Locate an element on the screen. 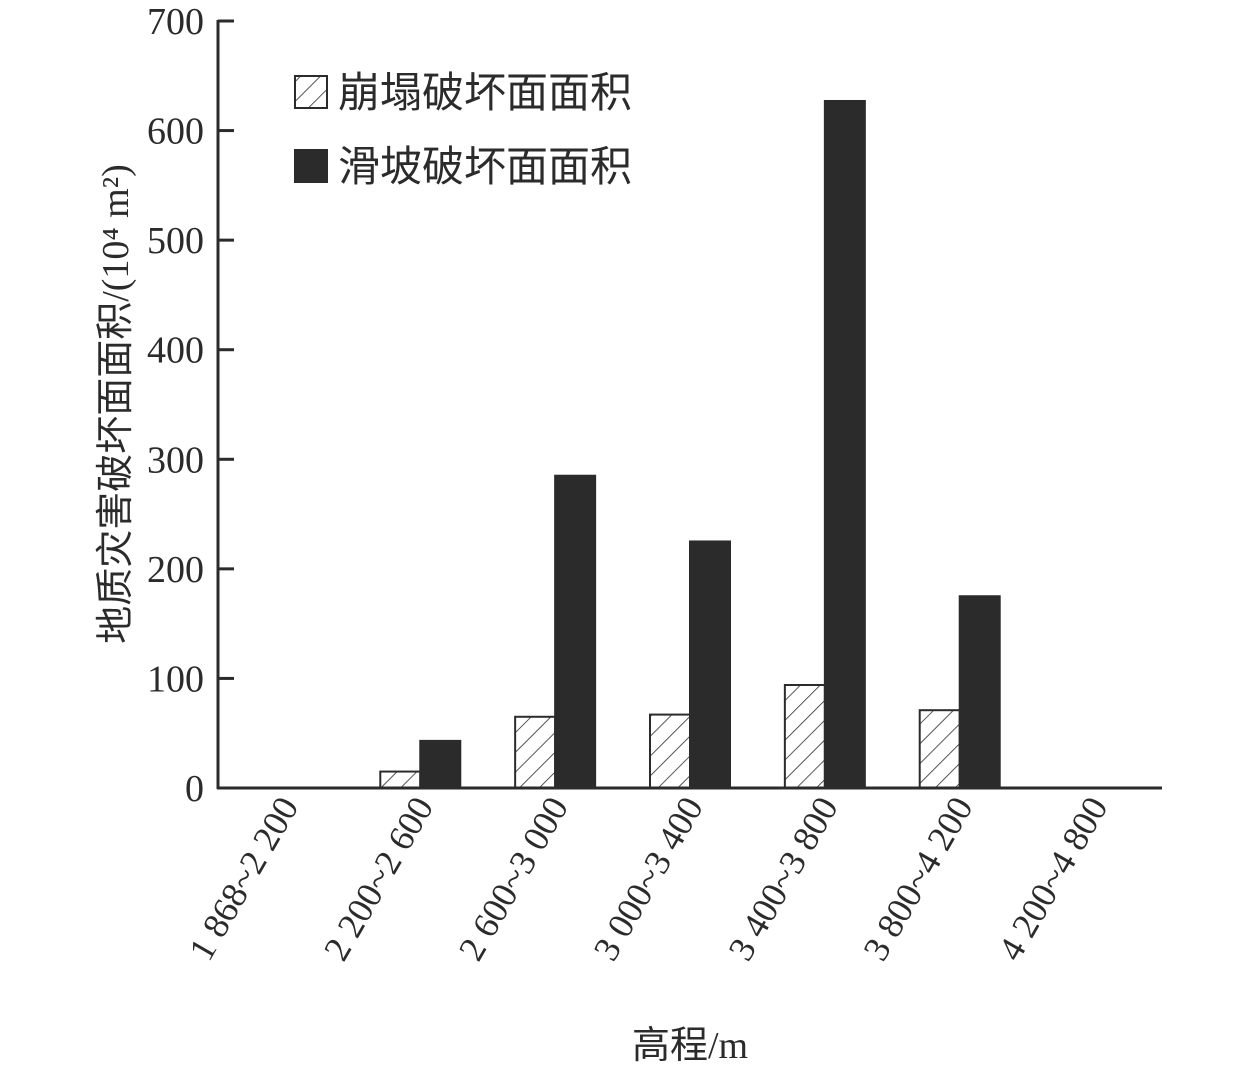 The image size is (1260, 1074). legend-swatch-landslide is located at coordinates (311, 166).